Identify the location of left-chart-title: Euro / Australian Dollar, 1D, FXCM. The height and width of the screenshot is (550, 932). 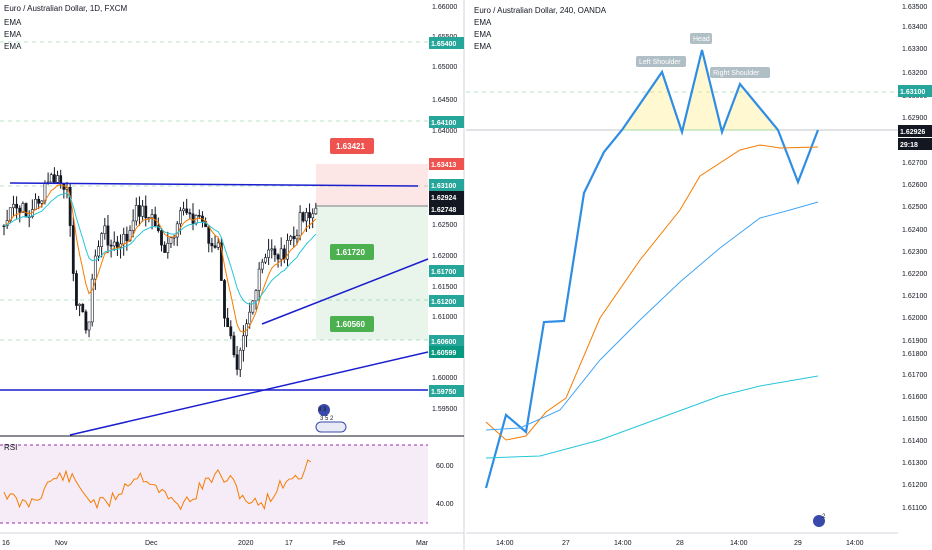
(66, 8).